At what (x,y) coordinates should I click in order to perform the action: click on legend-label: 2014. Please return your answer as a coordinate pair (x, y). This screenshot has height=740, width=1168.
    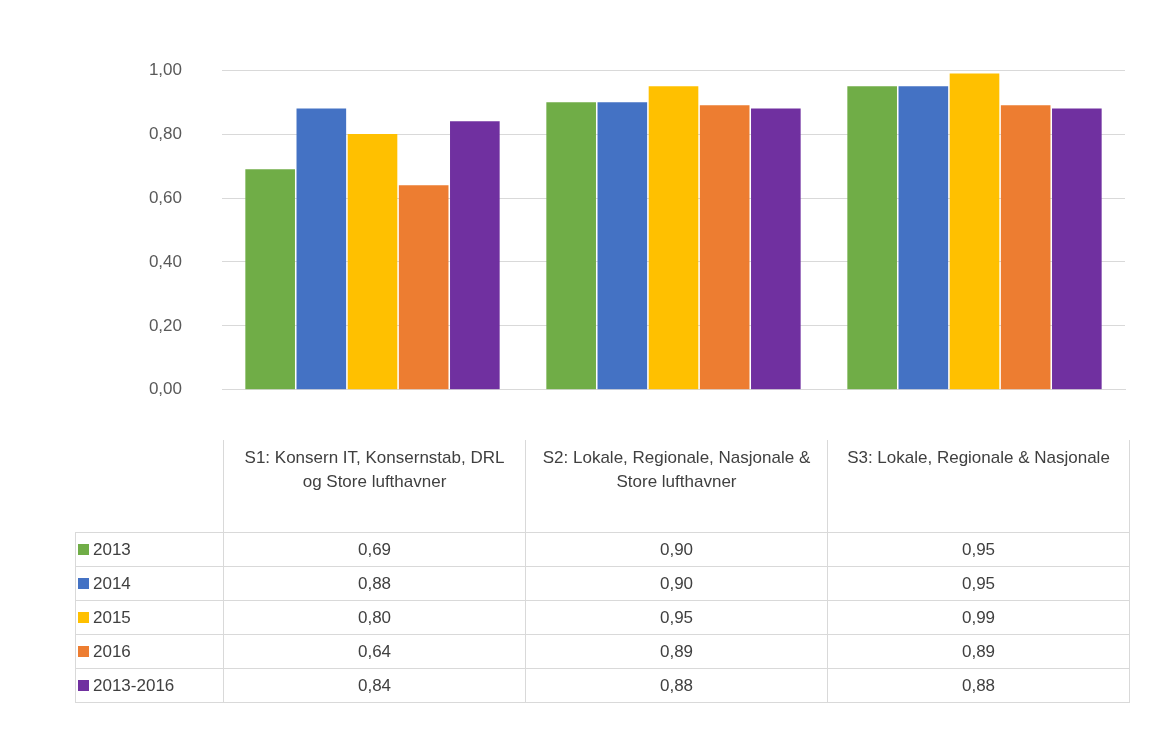
    Looking at the image, I should click on (149, 583).